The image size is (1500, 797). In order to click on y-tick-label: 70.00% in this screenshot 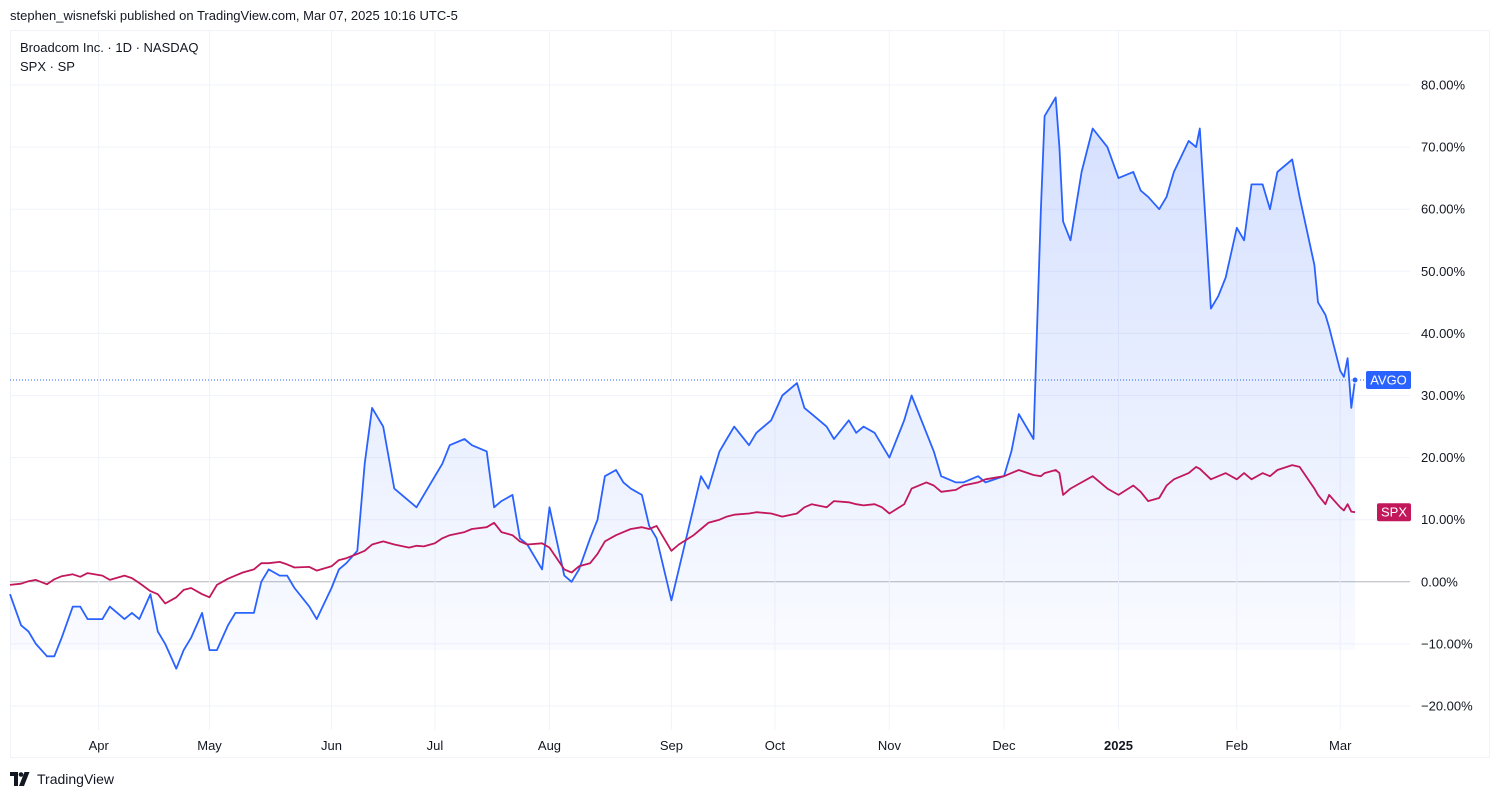, I will do `click(1443, 147)`.